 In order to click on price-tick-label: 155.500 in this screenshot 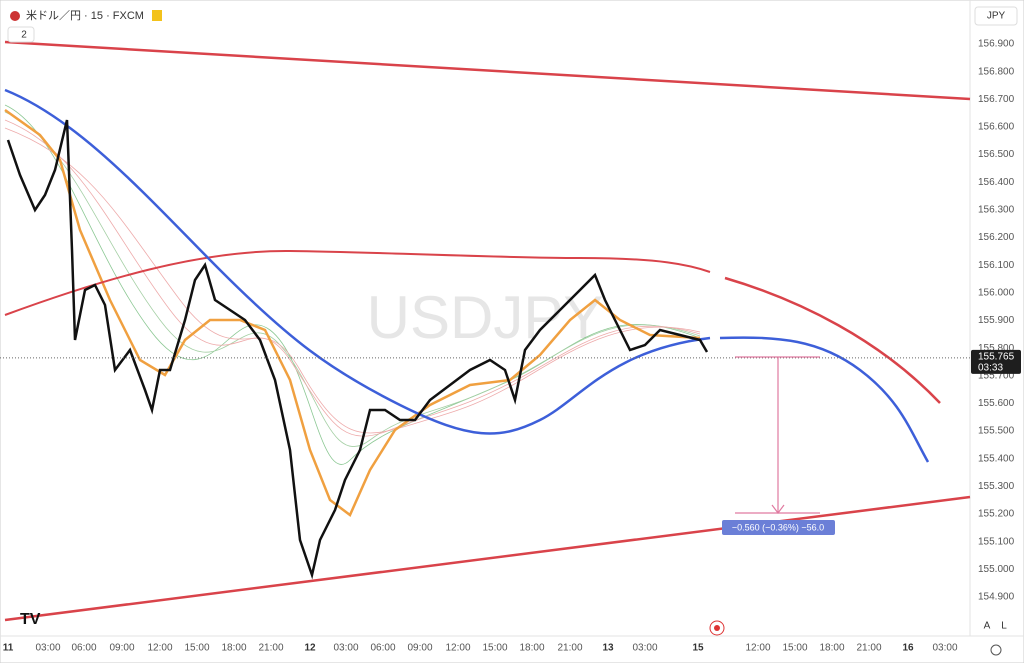, I will do `click(996, 431)`.